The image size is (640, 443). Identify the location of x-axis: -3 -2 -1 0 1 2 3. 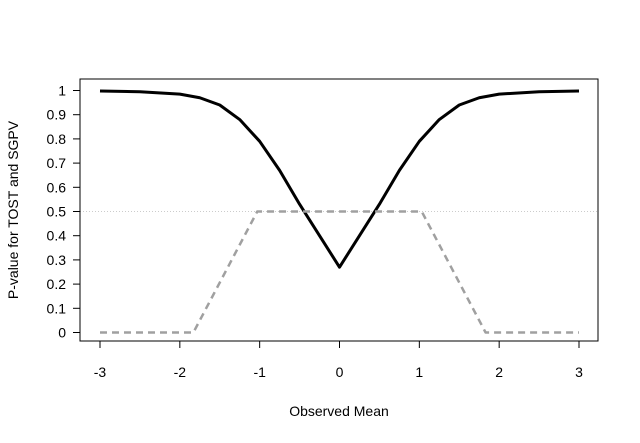
(338, 360).